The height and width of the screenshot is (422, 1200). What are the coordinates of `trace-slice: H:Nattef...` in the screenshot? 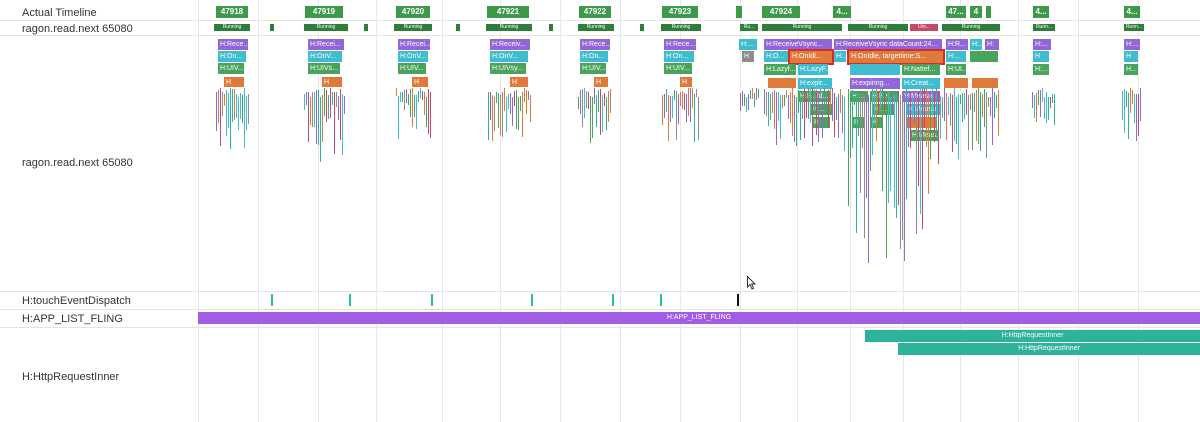 It's located at (921, 69).